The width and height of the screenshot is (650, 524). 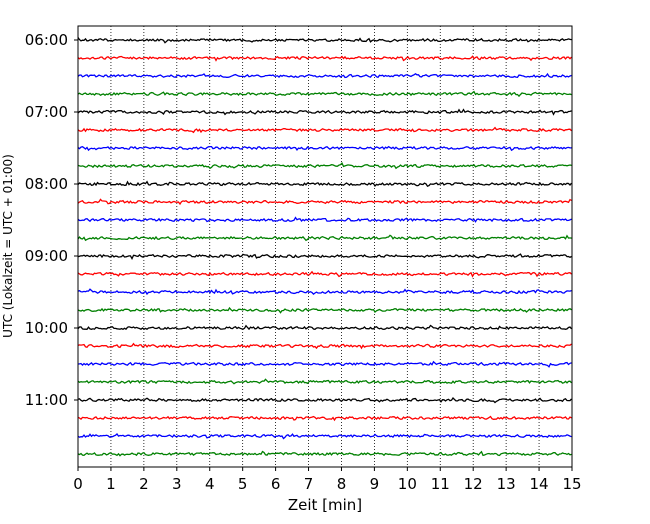 I want to click on x-tick-label: 9, so click(x=375, y=484).